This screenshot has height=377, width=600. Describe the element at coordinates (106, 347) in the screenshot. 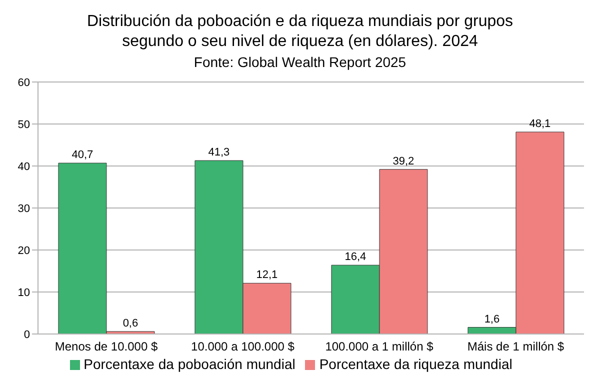

I see `x-tick-label: Menos de 10.000 $` at that location.